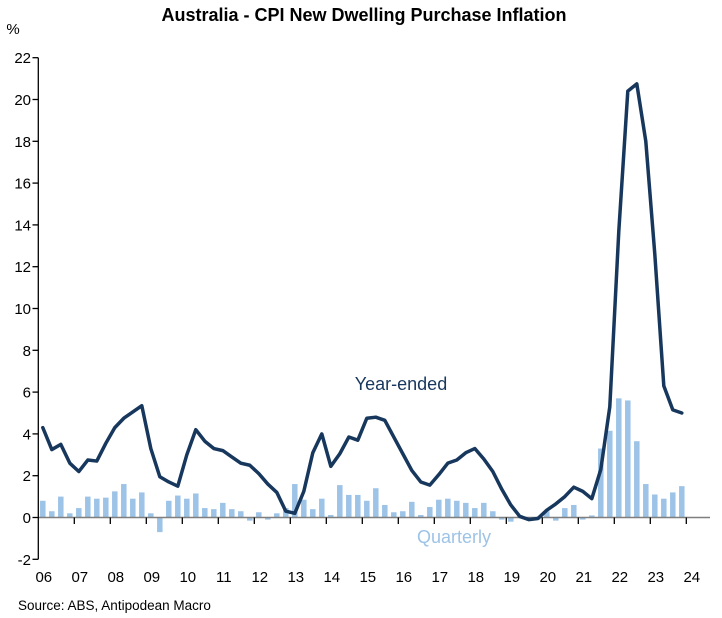 The width and height of the screenshot is (722, 618). I want to click on x-axis-tick-label: 15, so click(367, 577).